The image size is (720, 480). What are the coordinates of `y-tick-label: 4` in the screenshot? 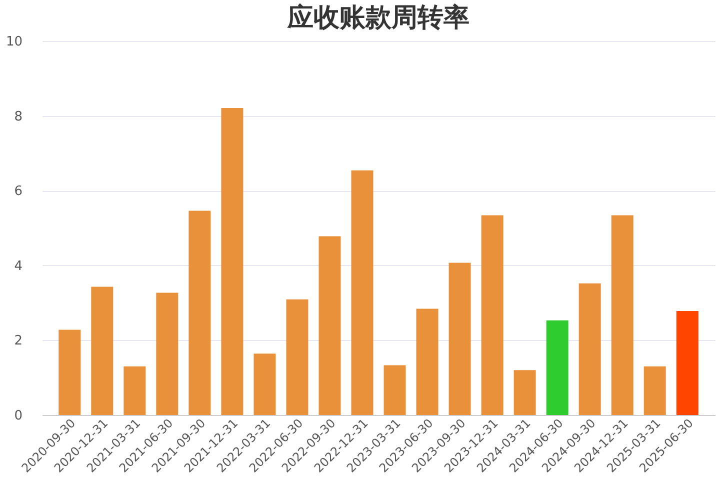 It's located at (18, 266).